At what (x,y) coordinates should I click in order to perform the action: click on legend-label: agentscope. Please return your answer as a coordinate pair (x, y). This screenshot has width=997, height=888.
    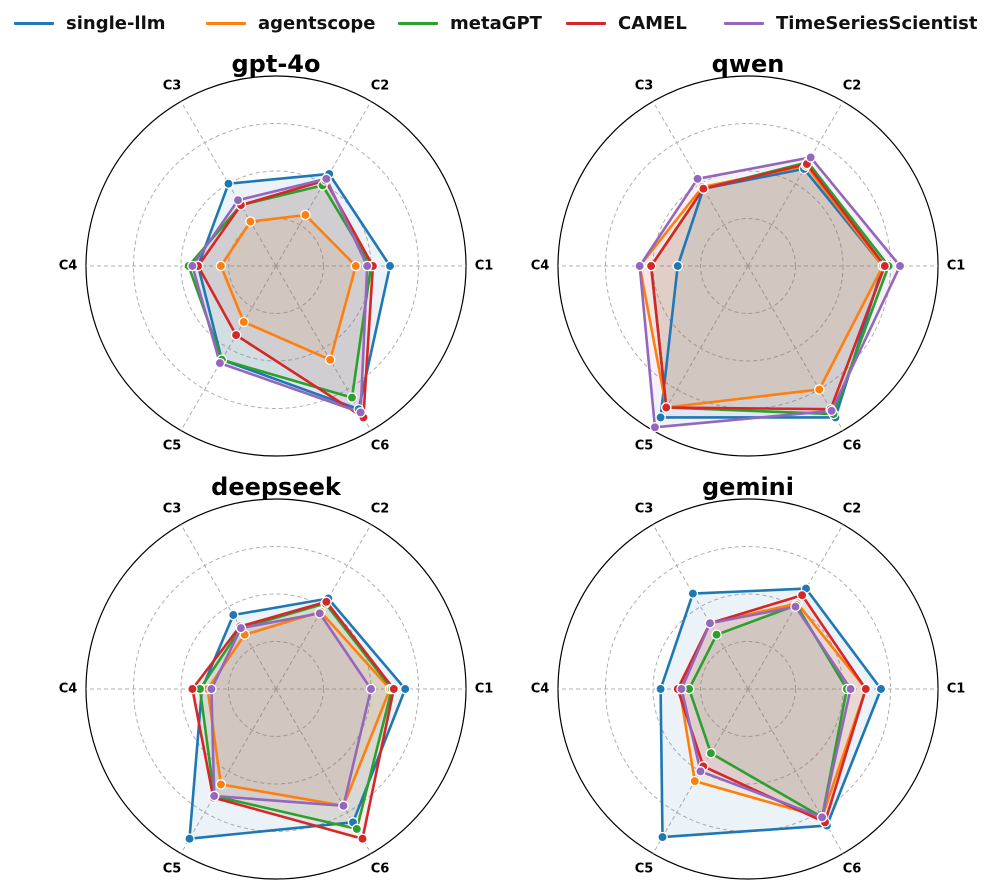
    Looking at the image, I should click on (317, 23).